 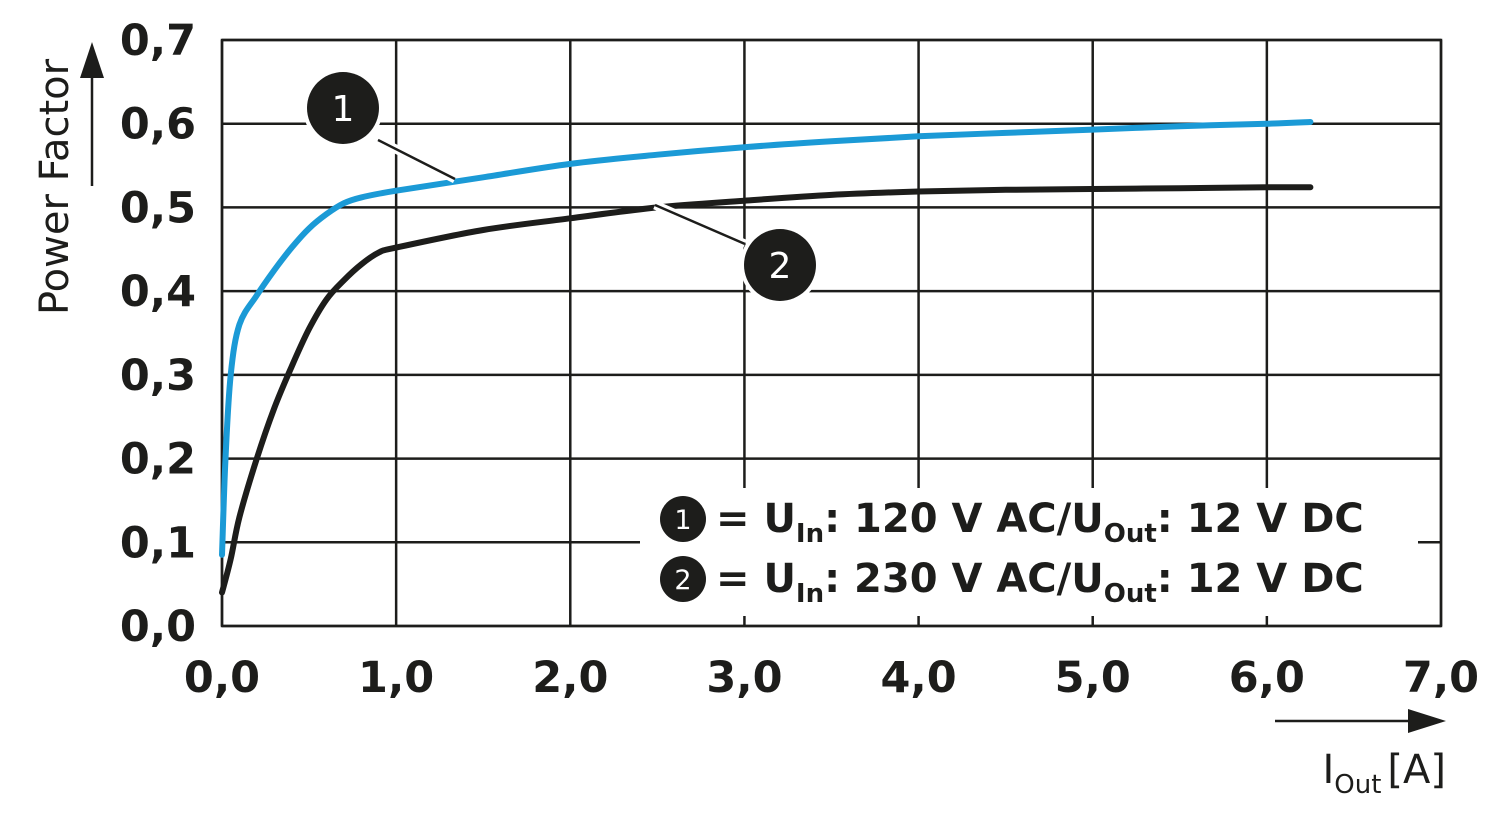 I want to click on x-tick-label-1: 1,0, so click(x=396, y=678).